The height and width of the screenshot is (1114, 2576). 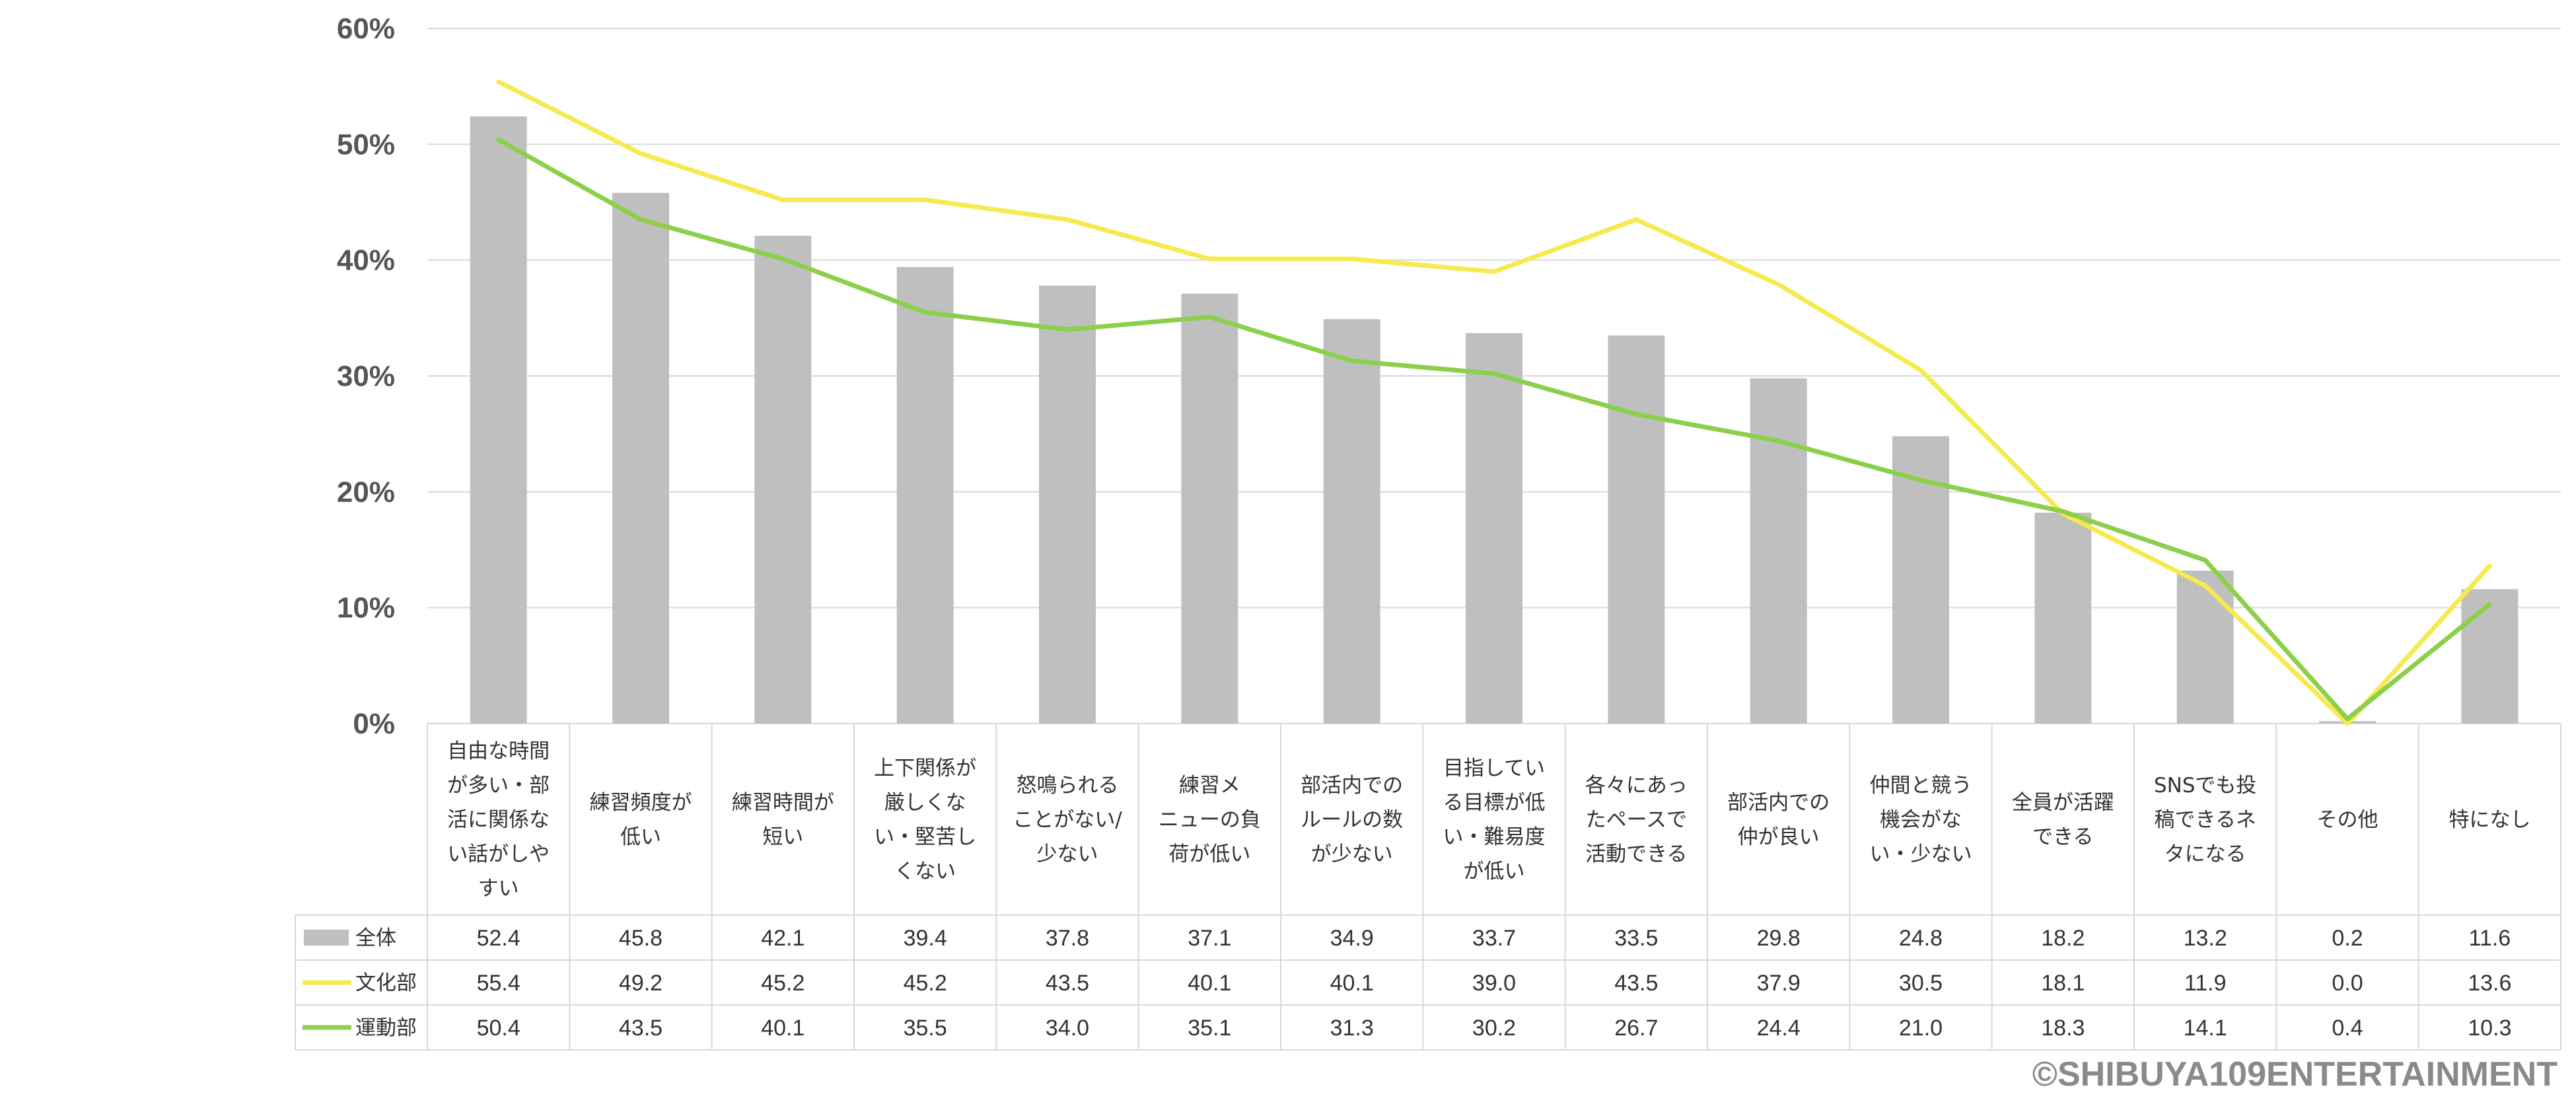 I want to click on data-label: 37.9, so click(x=1779, y=983).